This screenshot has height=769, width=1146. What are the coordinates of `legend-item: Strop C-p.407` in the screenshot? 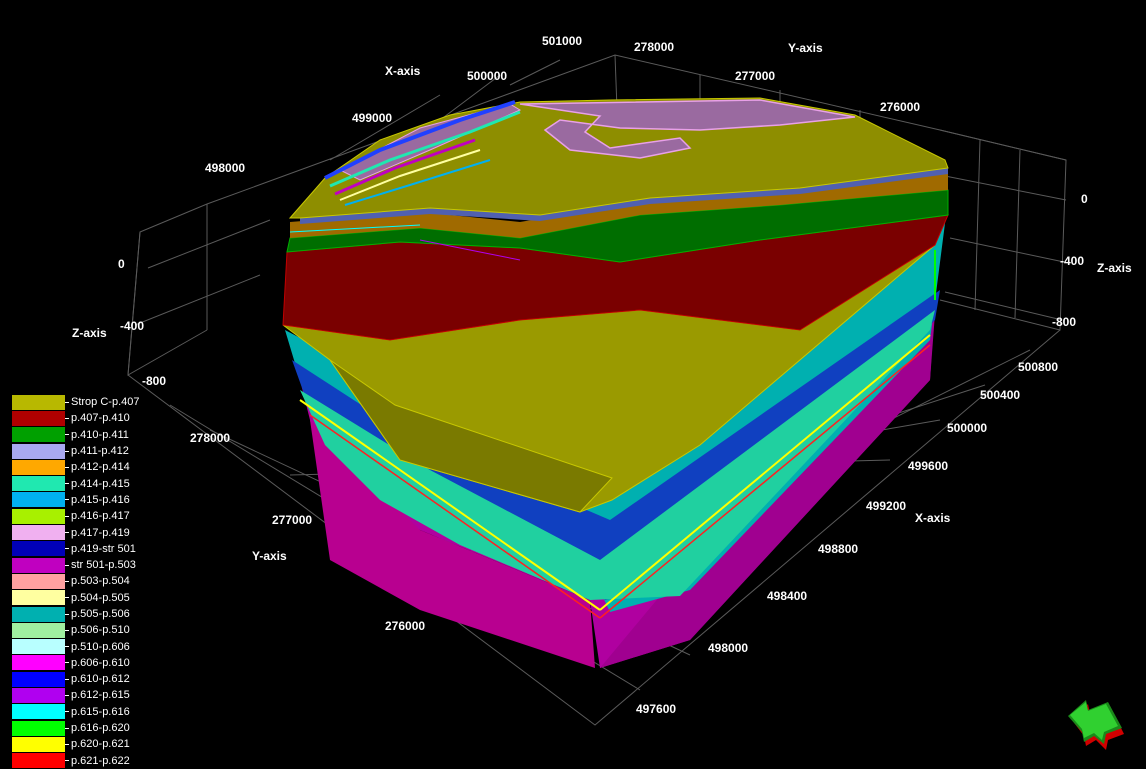 It's located at (87, 402).